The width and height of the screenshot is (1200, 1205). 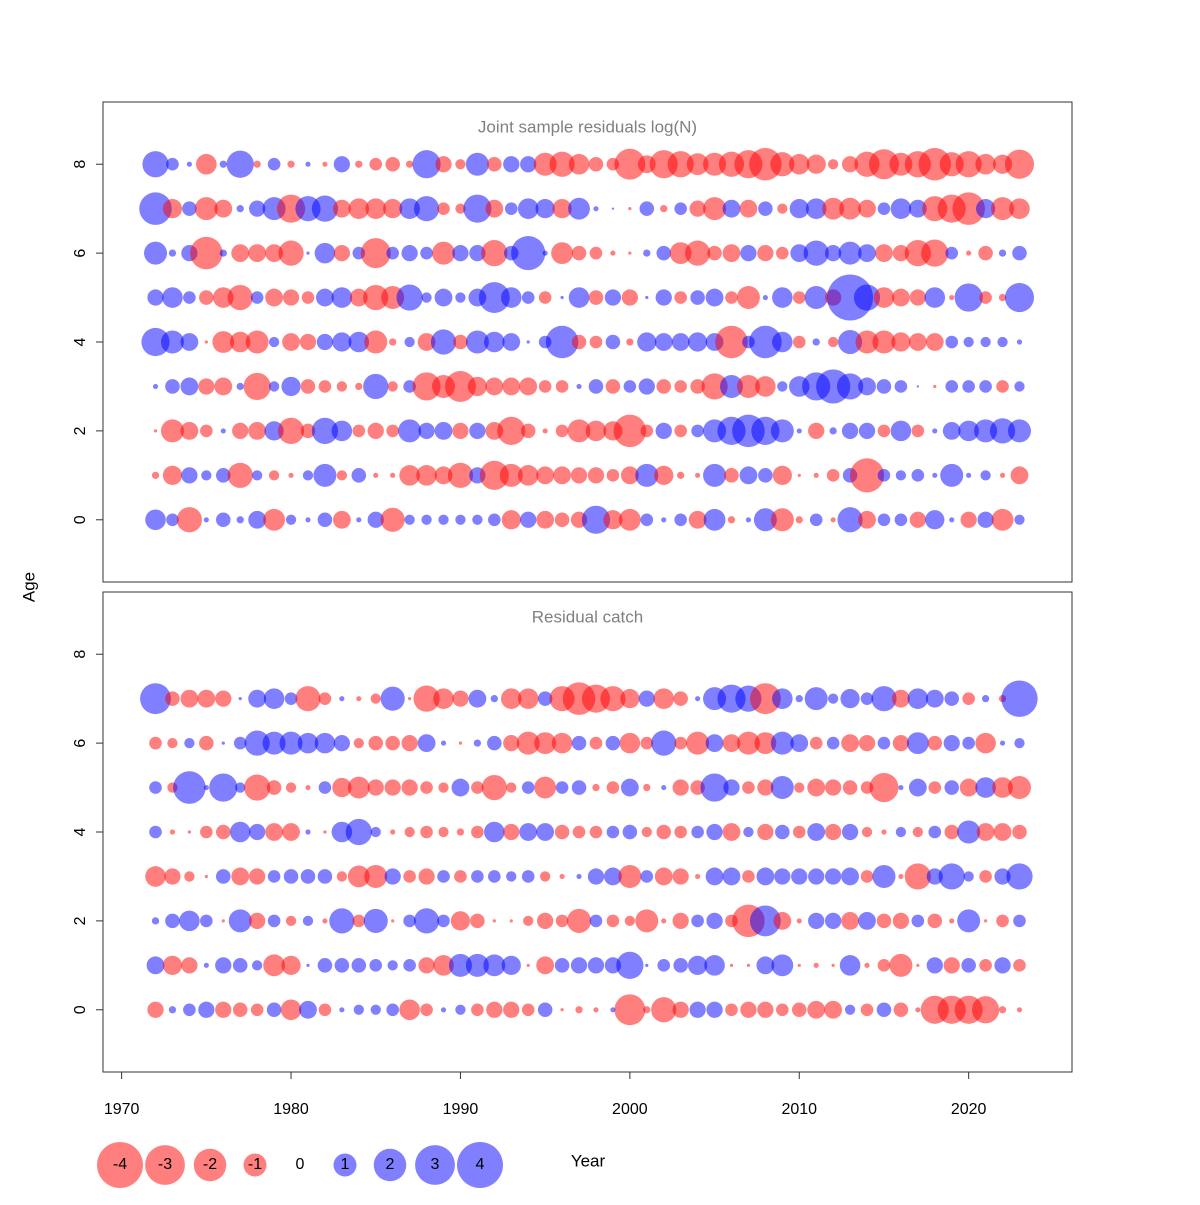 I want to click on y-tick-label: 6, so click(x=80, y=253).